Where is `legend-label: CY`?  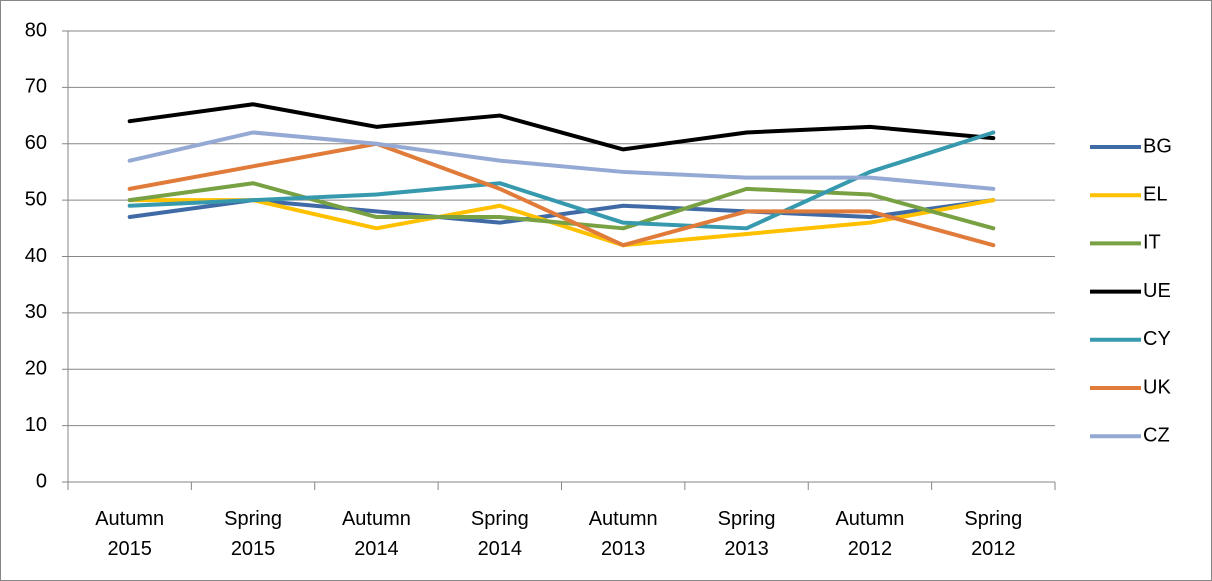
legend-label: CY is located at coordinates (1157, 339).